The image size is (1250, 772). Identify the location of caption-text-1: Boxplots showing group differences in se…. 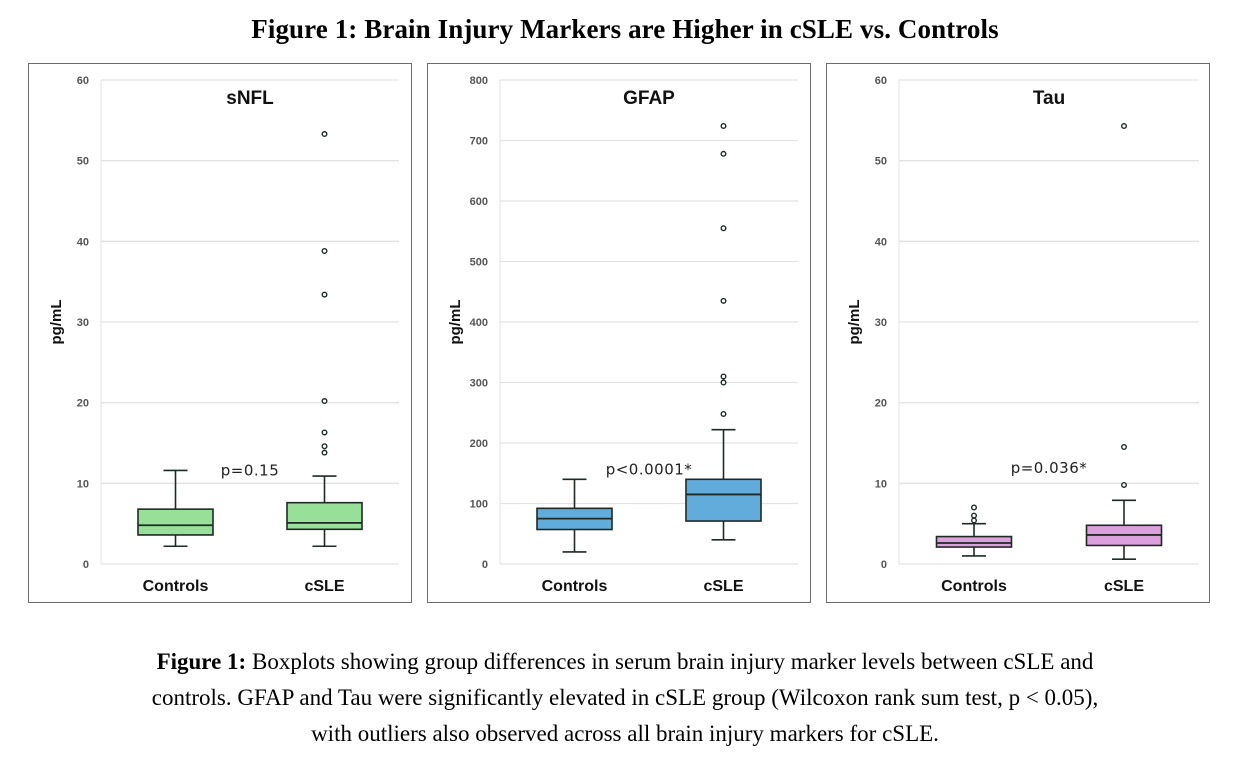
(670, 661).